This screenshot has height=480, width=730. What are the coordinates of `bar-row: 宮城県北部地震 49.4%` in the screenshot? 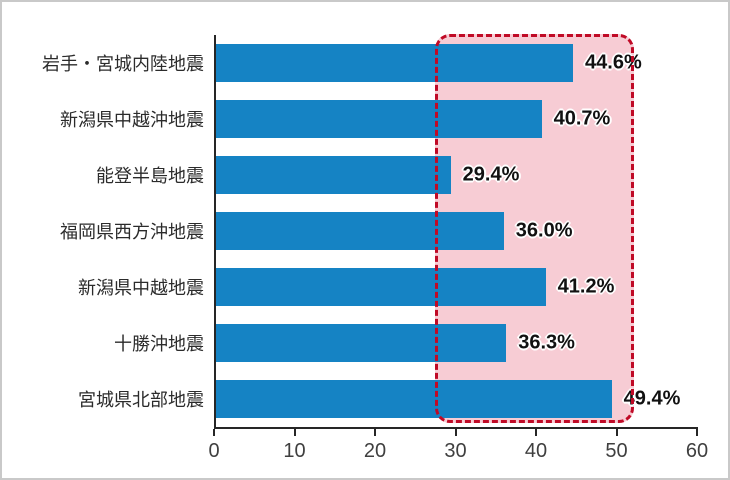 It's located at (349, 399).